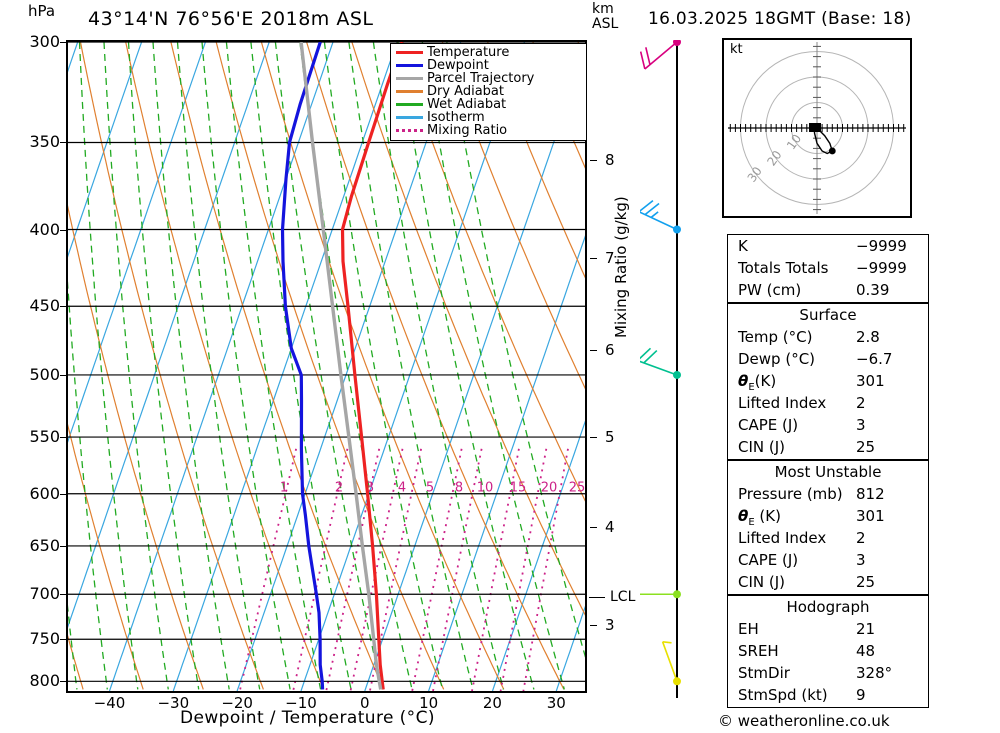 The image size is (1000, 733). What do you see at coordinates (762, 447) in the screenshot?
I see `table-row-key: CIN (J)` at bounding box center [762, 447].